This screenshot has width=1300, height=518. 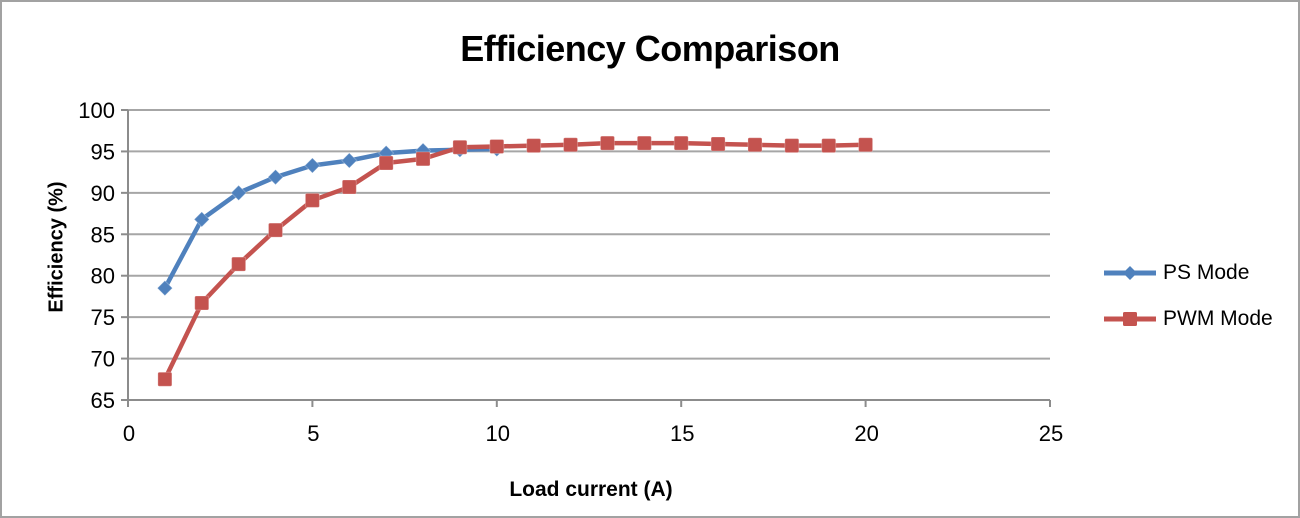 I want to click on y-tick-label-95: 95, so click(x=103, y=151).